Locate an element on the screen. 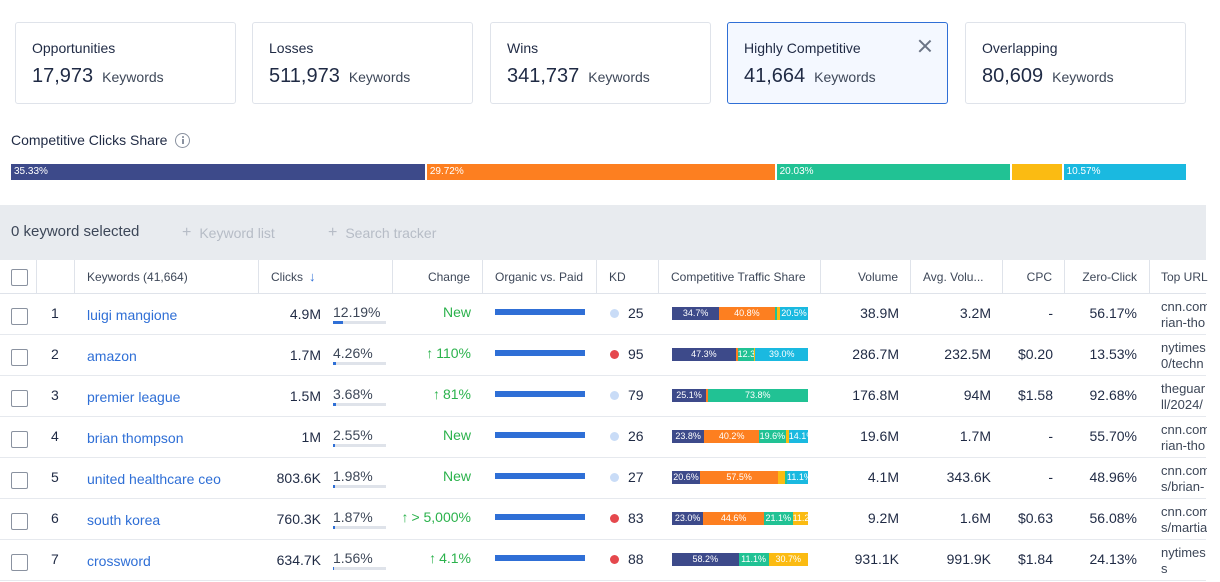  header-keywords: Keywords (41,664) is located at coordinates (137, 277).